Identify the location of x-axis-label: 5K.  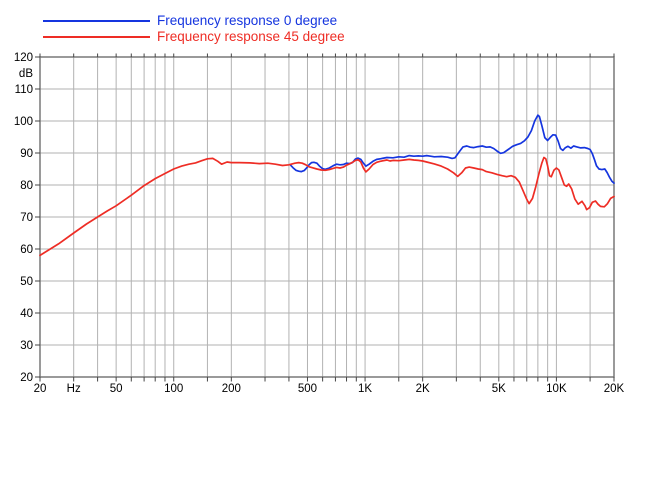
(499, 389).